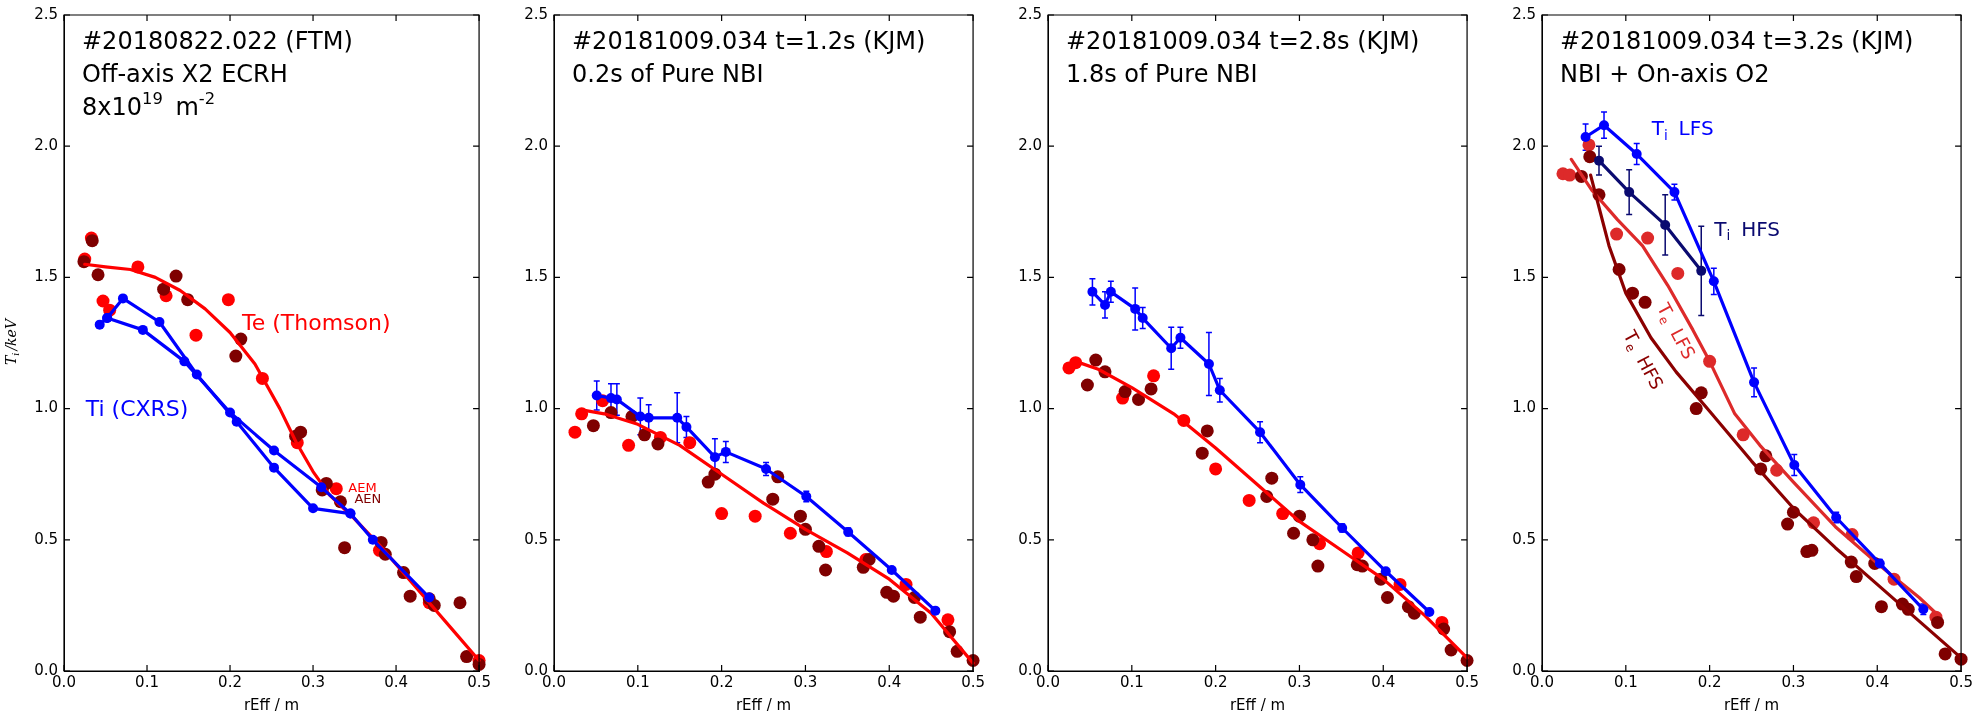 The width and height of the screenshot is (1976, 719). I want to click on annotation: #20180822.022 (FTM), so click(217, 41).